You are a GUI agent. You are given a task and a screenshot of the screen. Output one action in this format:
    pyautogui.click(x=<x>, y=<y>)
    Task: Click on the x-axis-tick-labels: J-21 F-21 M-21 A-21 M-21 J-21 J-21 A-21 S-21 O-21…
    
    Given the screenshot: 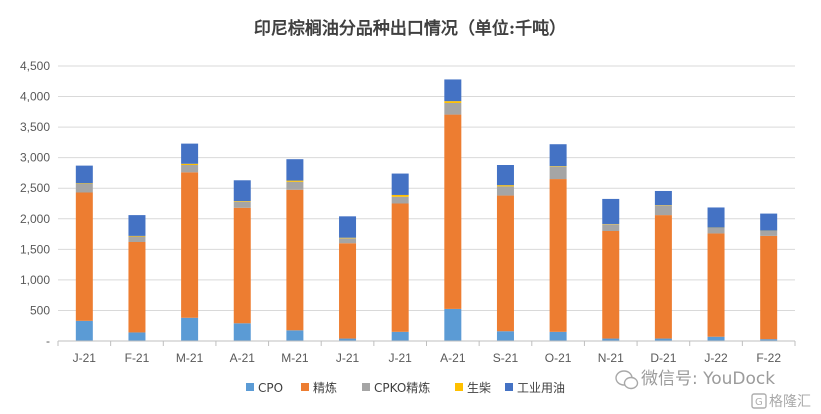 What is the action you would take?
    pyautogui.click(x=427, y=358)
    